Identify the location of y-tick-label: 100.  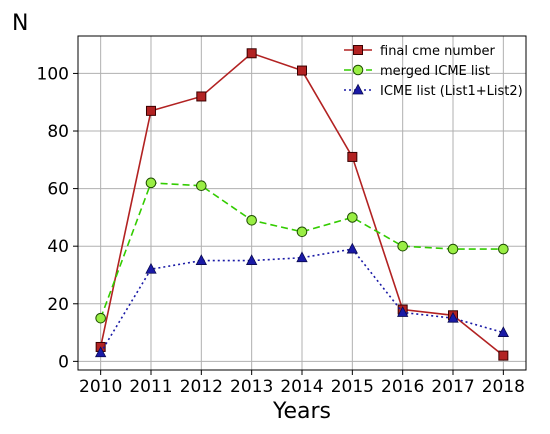
(53, 74).